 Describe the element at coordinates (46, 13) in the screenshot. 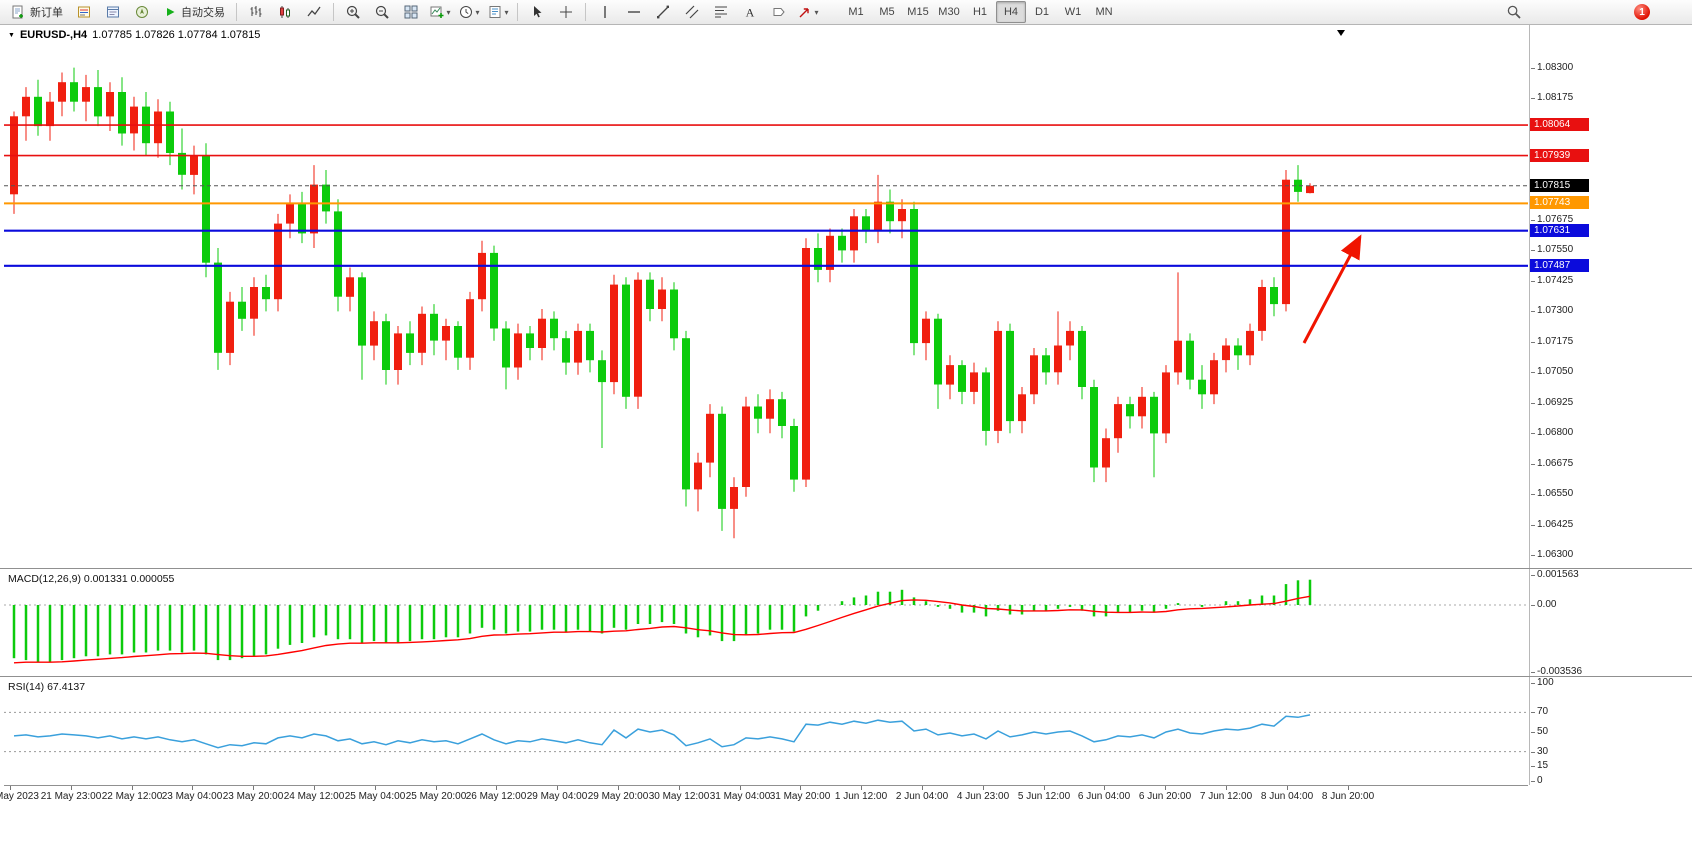

I see `new-order-label: 新订单` at that location.